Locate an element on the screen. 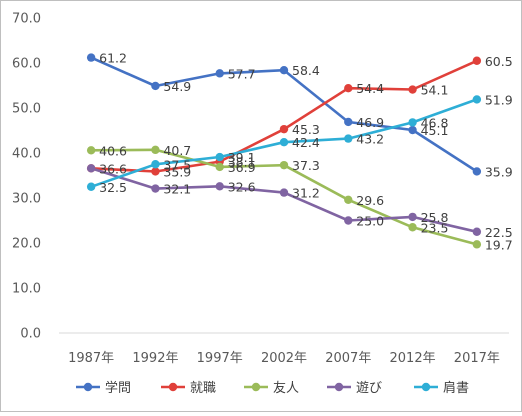 The height and width of the screenshot is (416, 522). data-label: 54.1 is located at coordinates (435, 90).